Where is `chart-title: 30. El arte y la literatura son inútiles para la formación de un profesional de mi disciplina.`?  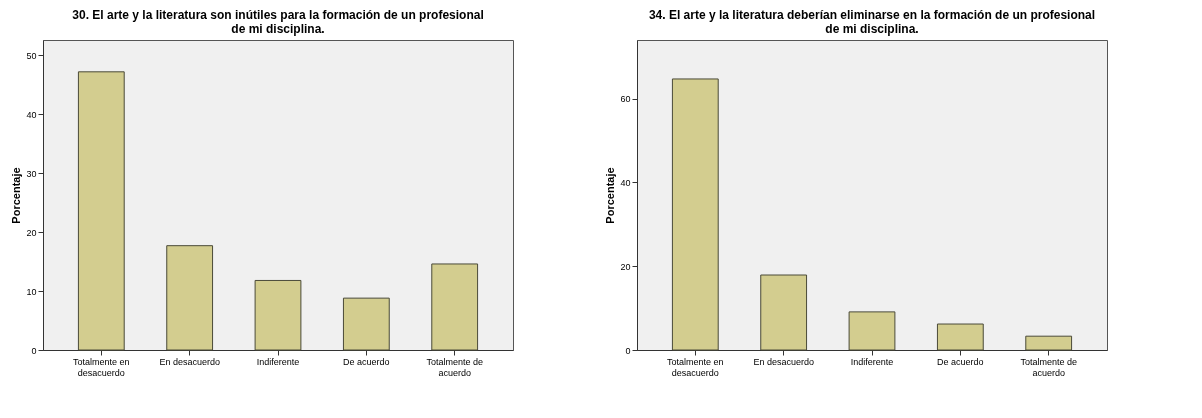 chart-title: 30. El arte y la literatura son inútiles para la formación de un profesional de mi disciplina. is located at coordinates (278, 22).